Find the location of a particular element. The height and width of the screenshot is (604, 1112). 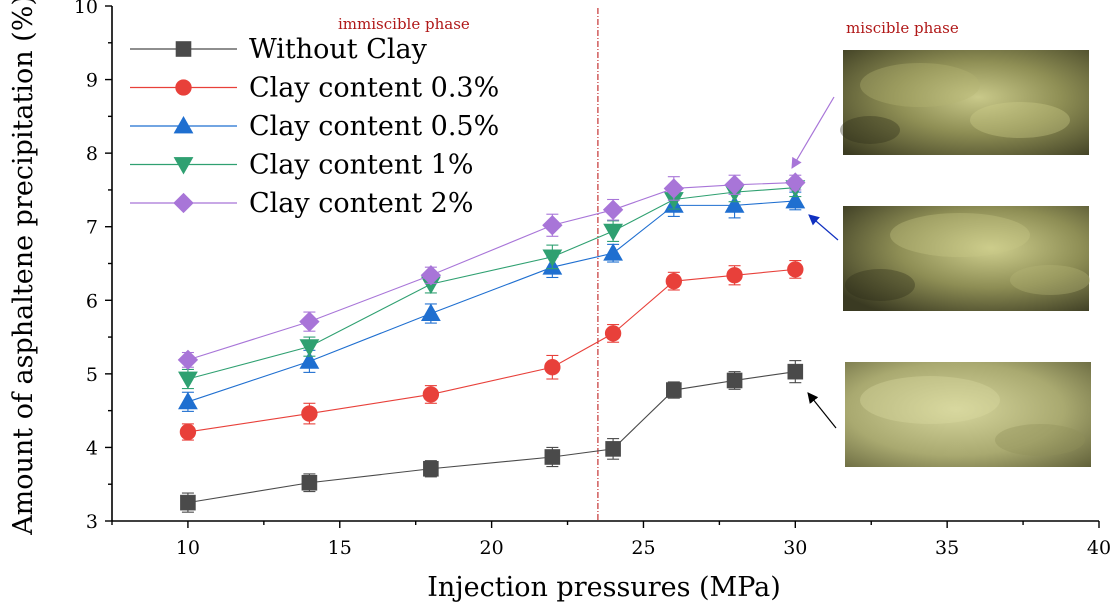

x-tick-label: 15 is located at coordinates (340, 548).